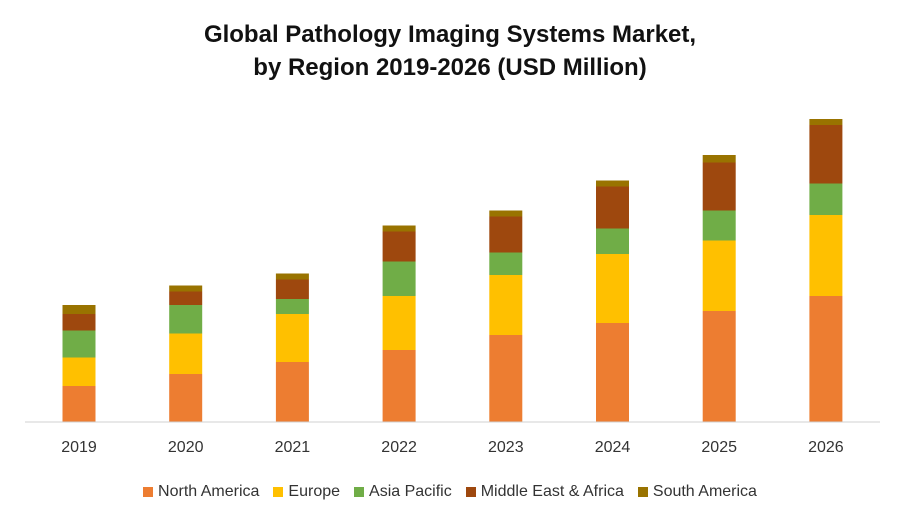 This screenshot has height=525, width=900. What do you see at coordinates (826, 255) in the screenshot?
I see `bar-segment-2026-europe` at bounding box center [826, 255].